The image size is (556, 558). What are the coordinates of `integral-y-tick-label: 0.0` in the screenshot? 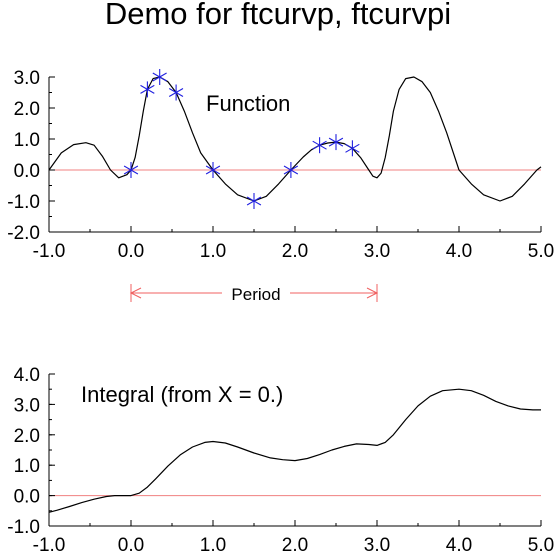 It's located at (27, 497).